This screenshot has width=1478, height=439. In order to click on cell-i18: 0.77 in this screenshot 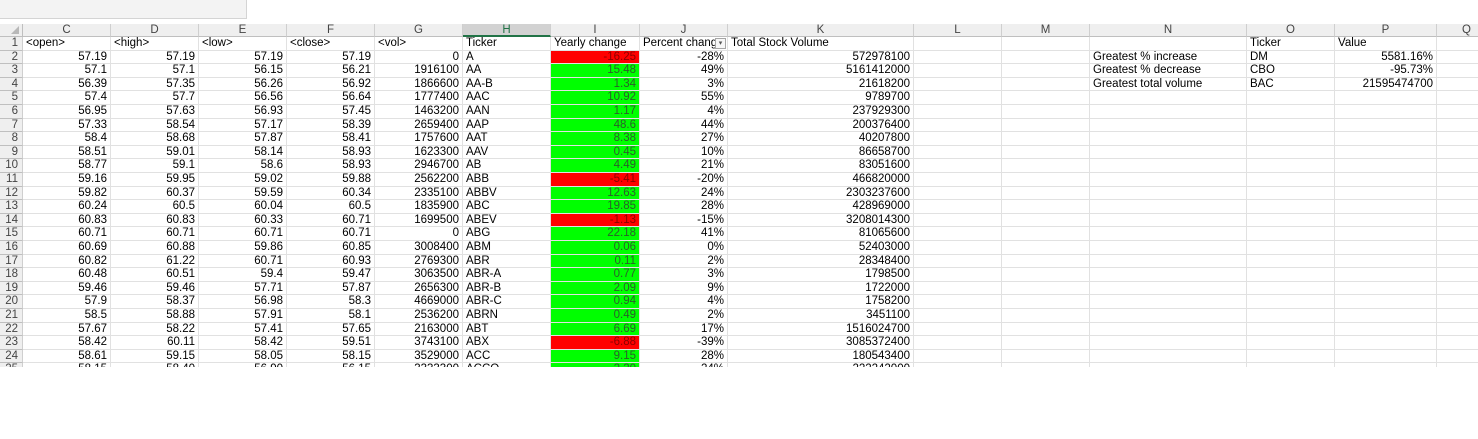, I will do `click(595, 275)`.